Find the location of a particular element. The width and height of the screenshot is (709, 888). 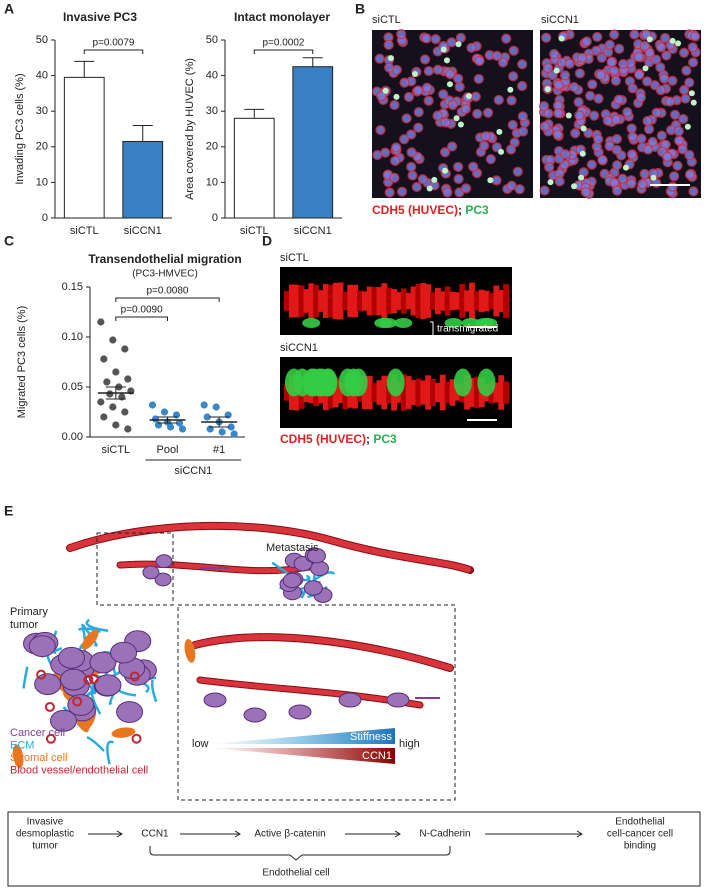

y-tick-label: 0 is located at coordinates (45, 218).